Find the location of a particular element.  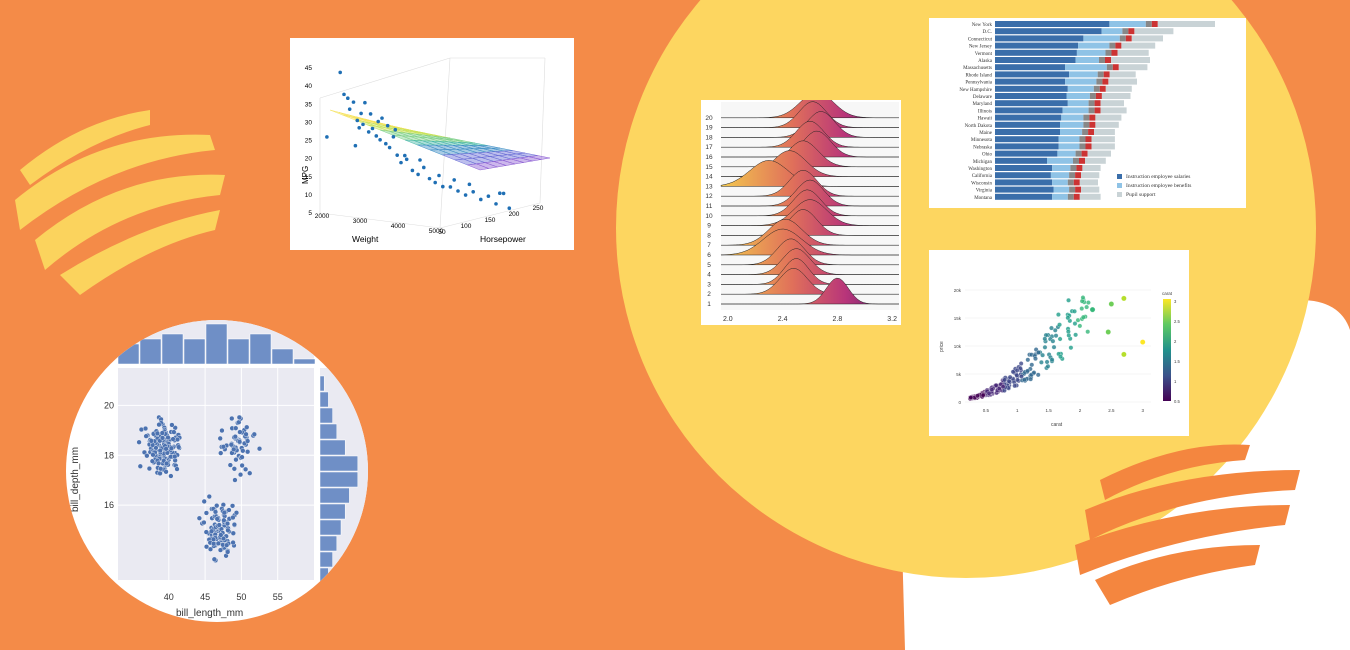

z-tick-label: 30 is located at coordinates (309, 122).